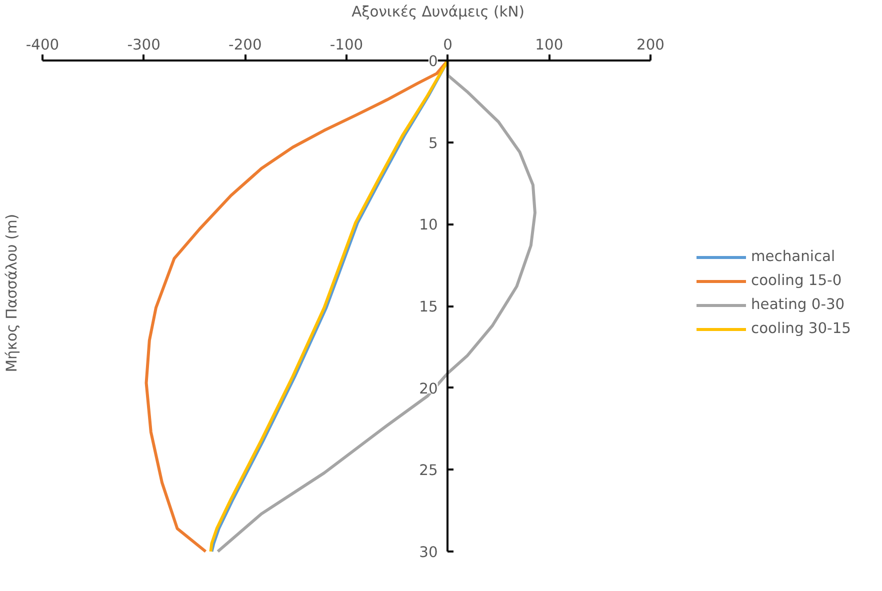 The image size is (882, 591). What do you see at coordinates (433, 61) in the screenshot?
I see `y-tick-label: 0` at bounding box center [433, 61].